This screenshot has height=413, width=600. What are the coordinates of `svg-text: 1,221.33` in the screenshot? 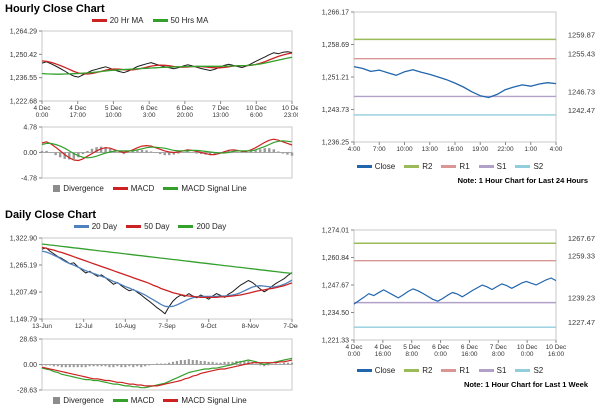 It's located at (335, 341).